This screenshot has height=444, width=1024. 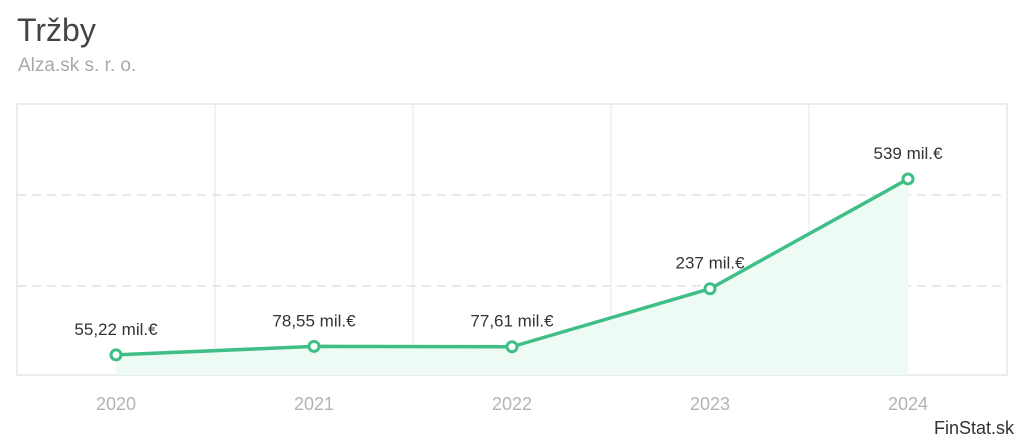 I want to click on chart-title: Tržby, so click(x=56, y=30).